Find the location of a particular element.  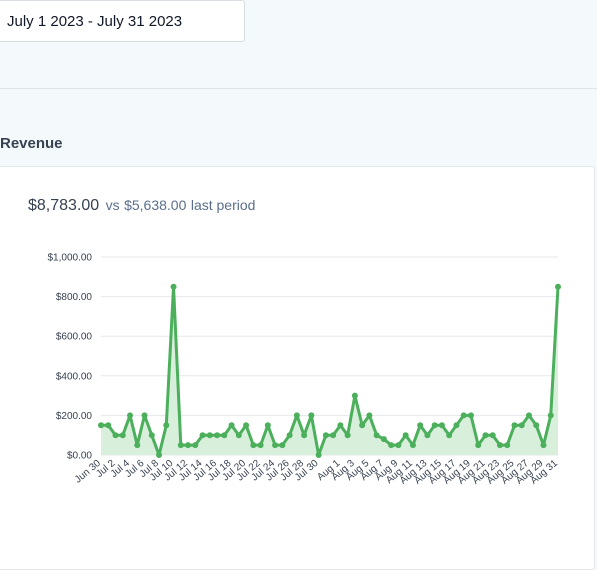

y-tick-label: $800.00 is located at coordinates (74, 297).